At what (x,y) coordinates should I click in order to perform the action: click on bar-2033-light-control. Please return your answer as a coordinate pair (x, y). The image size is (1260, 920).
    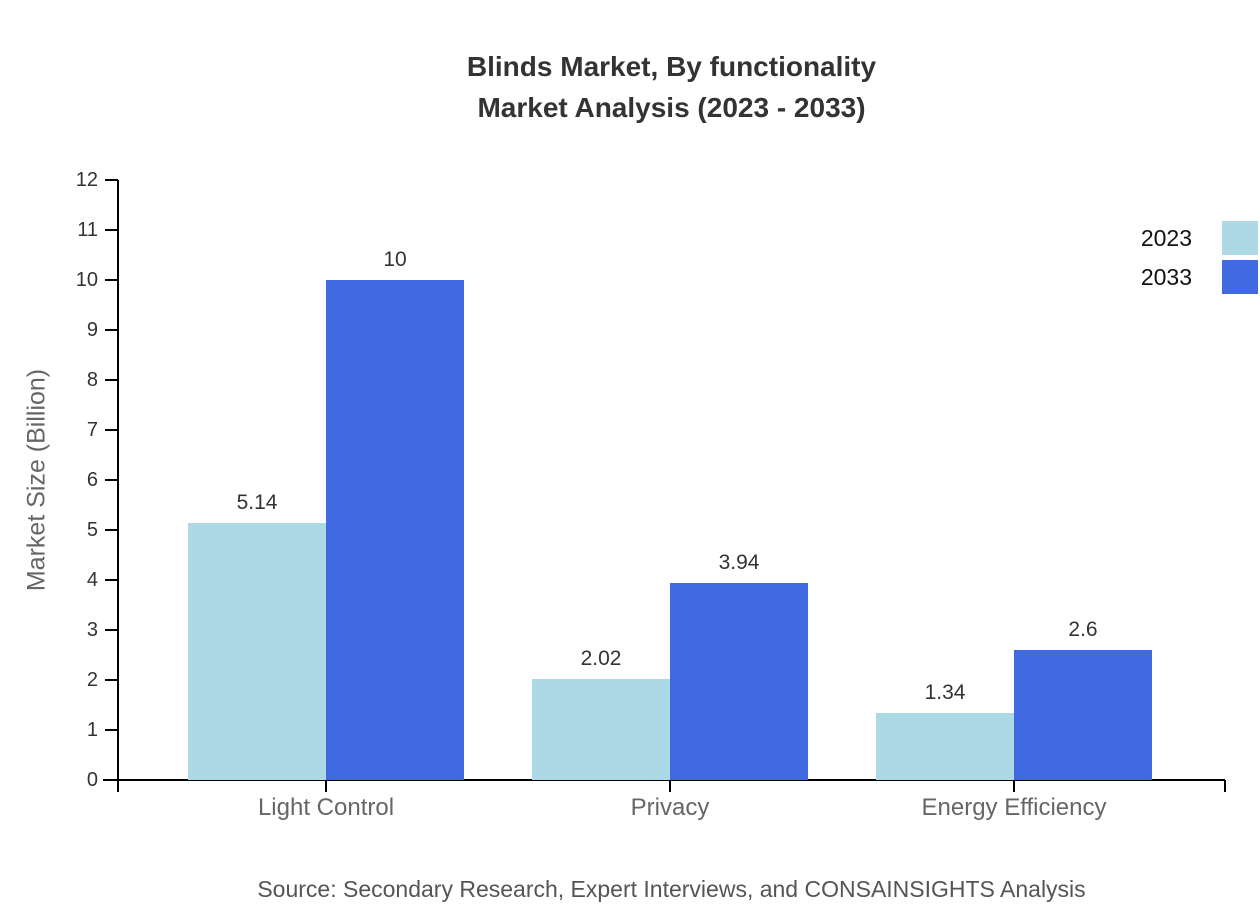
    Looking at the image, I should click on (395, 530).